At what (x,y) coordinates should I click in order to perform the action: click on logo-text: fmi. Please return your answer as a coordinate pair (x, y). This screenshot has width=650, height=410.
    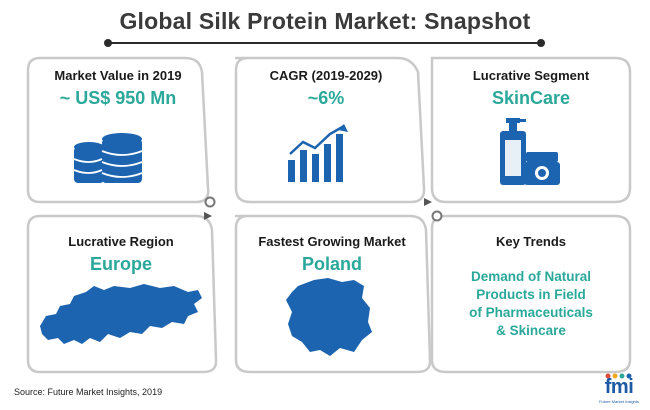
    Looking at the image, I should click on (619, 387).